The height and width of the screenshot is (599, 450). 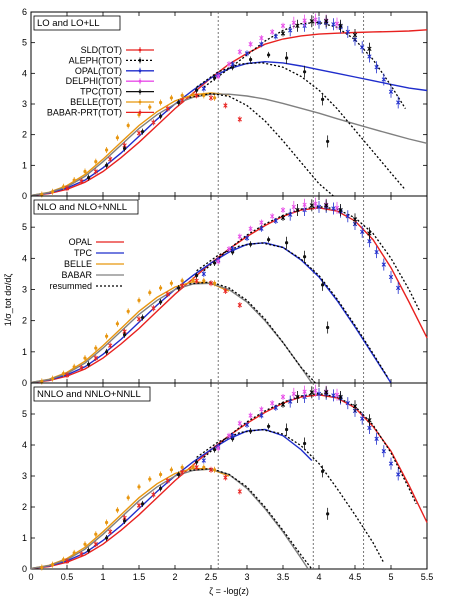 What do you see at coordinates (67, 577) in the screenshot?
I see `x-tick-label: 0.5` at bounding box center [67, 577].